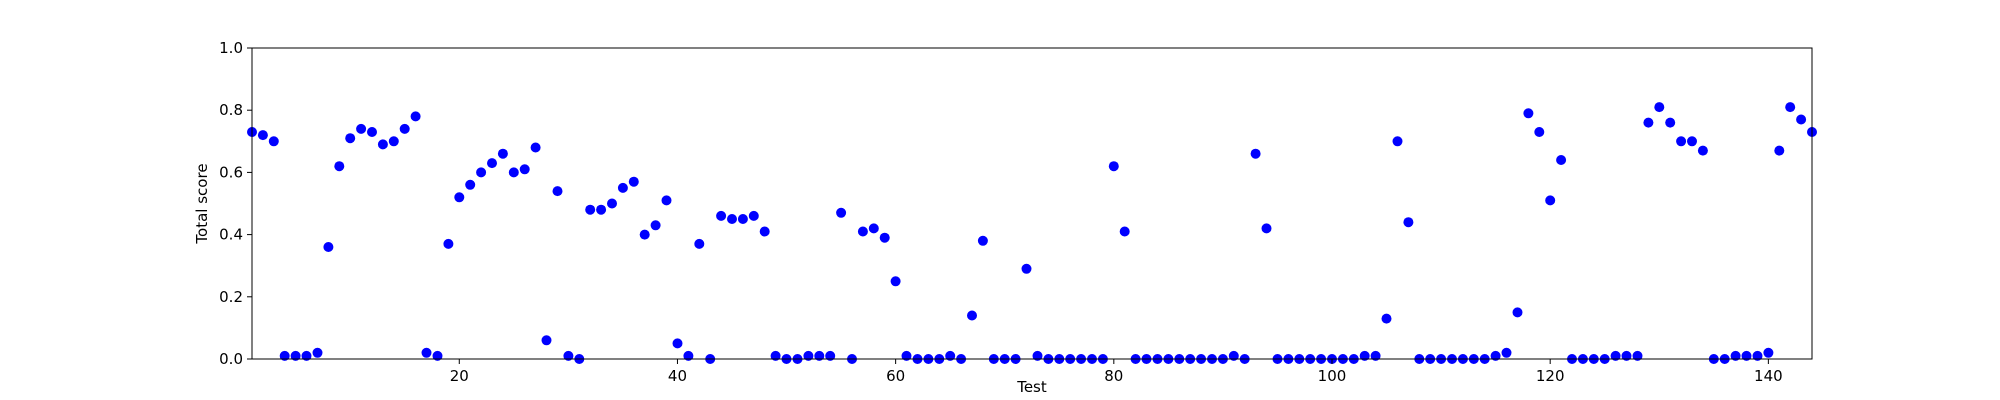 Image resolution: width=2000 pixels, height=400 pixels. Describe the element at coordinates (231, 359) in the screenshot. I see `y-tick-label: 0.0` at that location.